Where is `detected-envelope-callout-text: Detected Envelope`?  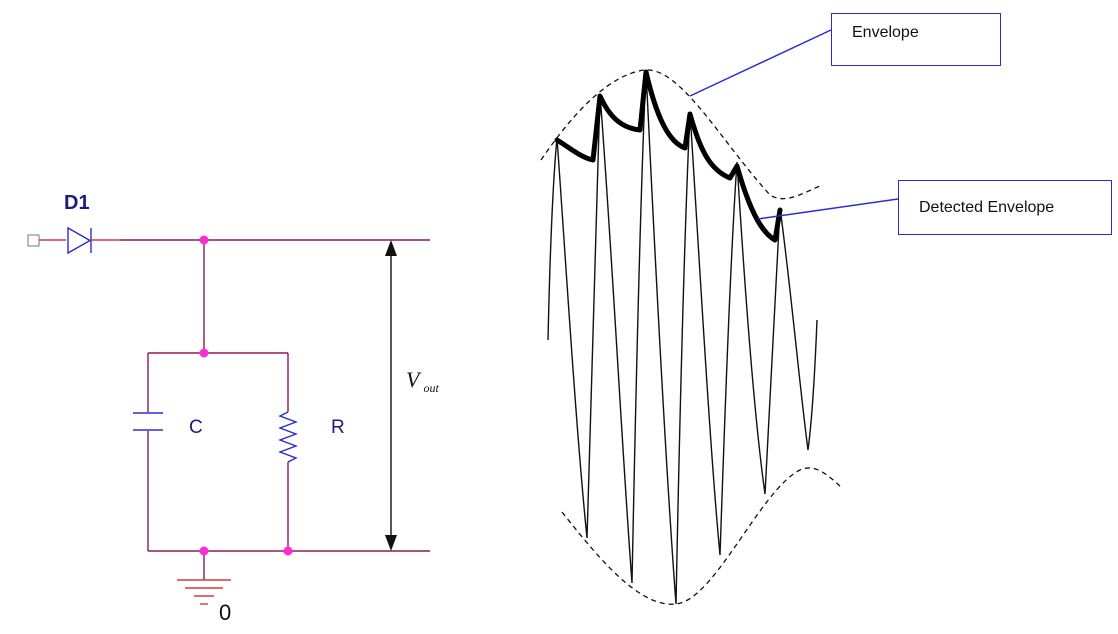
detected-envelope-callout-text: Detected Envelope is located at coordinates (987, 207).